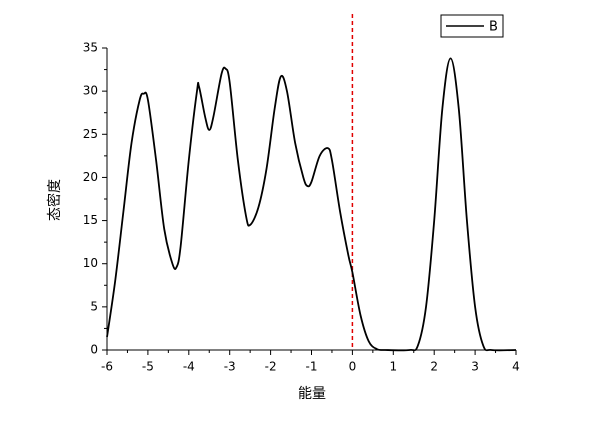  I want to click on x-tick-label: -5, so click(148, 367).